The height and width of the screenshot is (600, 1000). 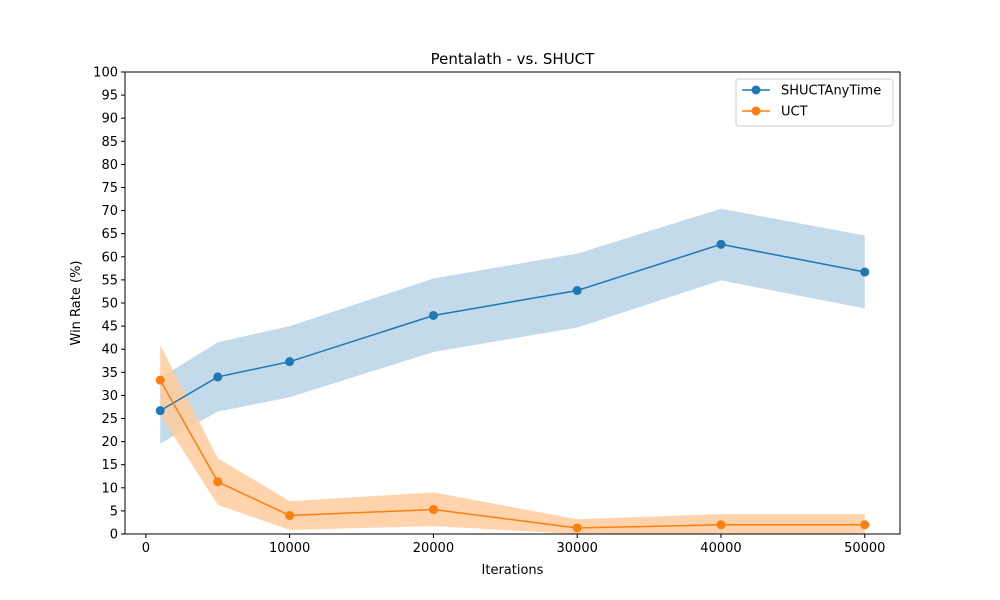 I want to click on y-tick-label-25: 25, so click(x=109, y=419).